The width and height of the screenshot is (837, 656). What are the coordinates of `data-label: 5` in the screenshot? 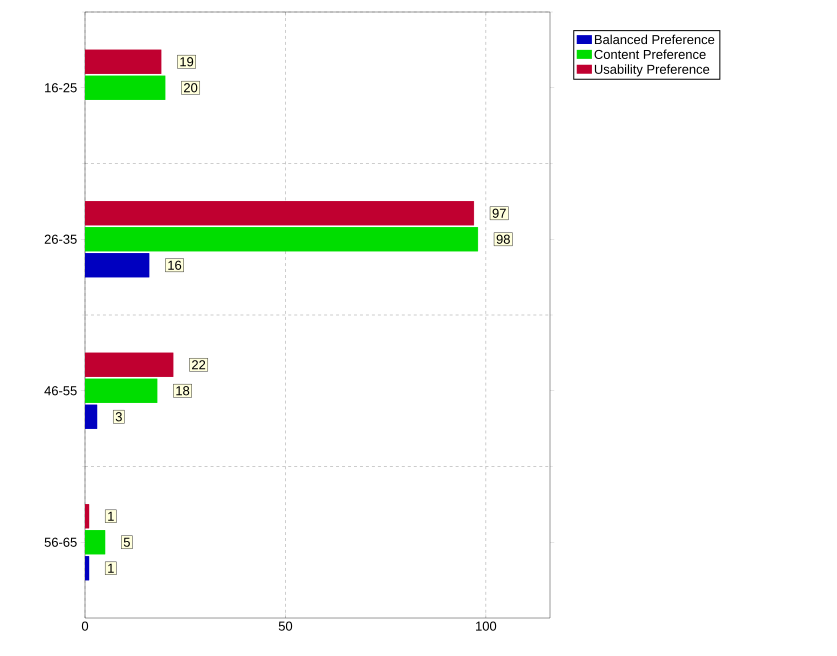 It's located at (127, 542).